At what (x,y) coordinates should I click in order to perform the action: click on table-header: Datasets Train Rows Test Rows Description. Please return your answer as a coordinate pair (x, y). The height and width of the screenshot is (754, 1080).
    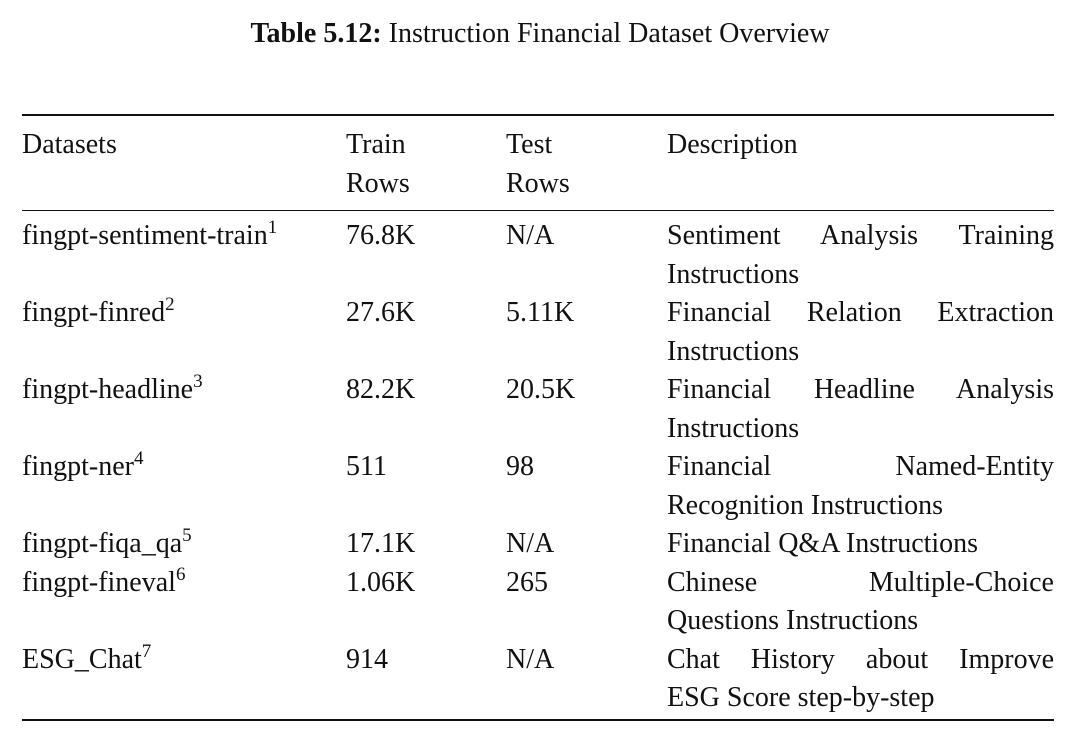
    Looking at the image, I should click on (538, 163).